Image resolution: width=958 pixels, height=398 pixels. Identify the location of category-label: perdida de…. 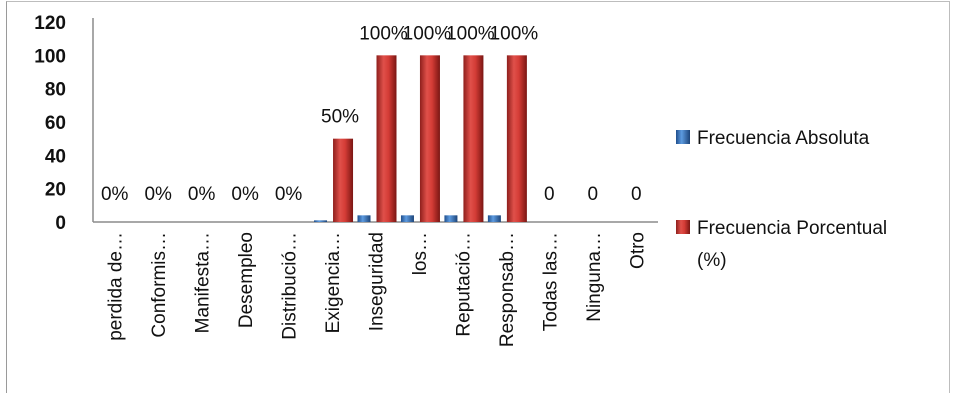
(116, 286).